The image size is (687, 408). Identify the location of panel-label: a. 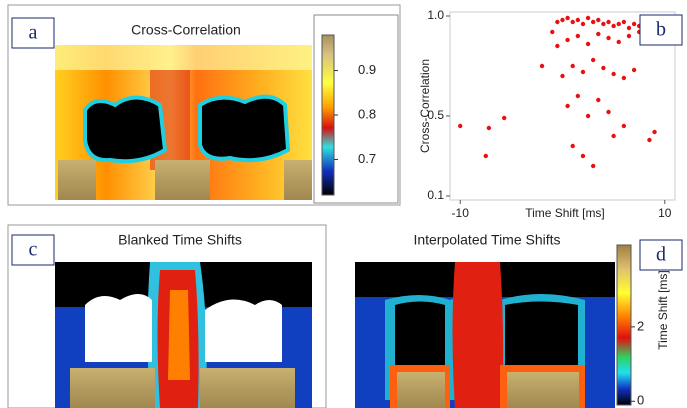
(33, 33).